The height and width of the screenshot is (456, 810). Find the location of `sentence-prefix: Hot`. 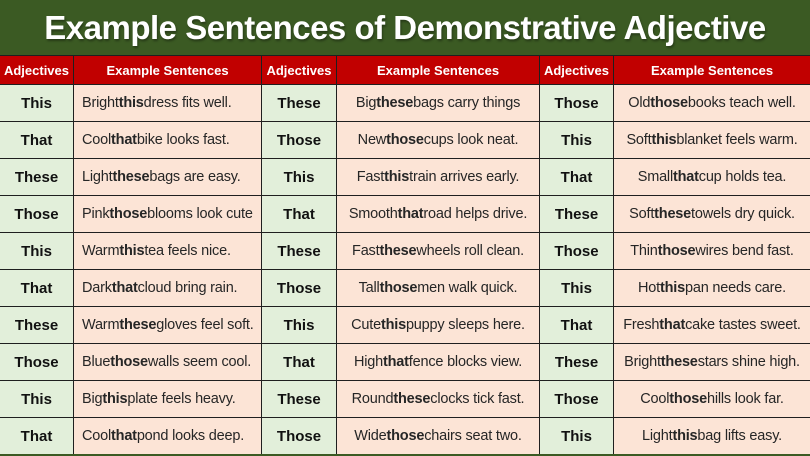

sentence-prefix: Hot is located at coordinates (649, 288).